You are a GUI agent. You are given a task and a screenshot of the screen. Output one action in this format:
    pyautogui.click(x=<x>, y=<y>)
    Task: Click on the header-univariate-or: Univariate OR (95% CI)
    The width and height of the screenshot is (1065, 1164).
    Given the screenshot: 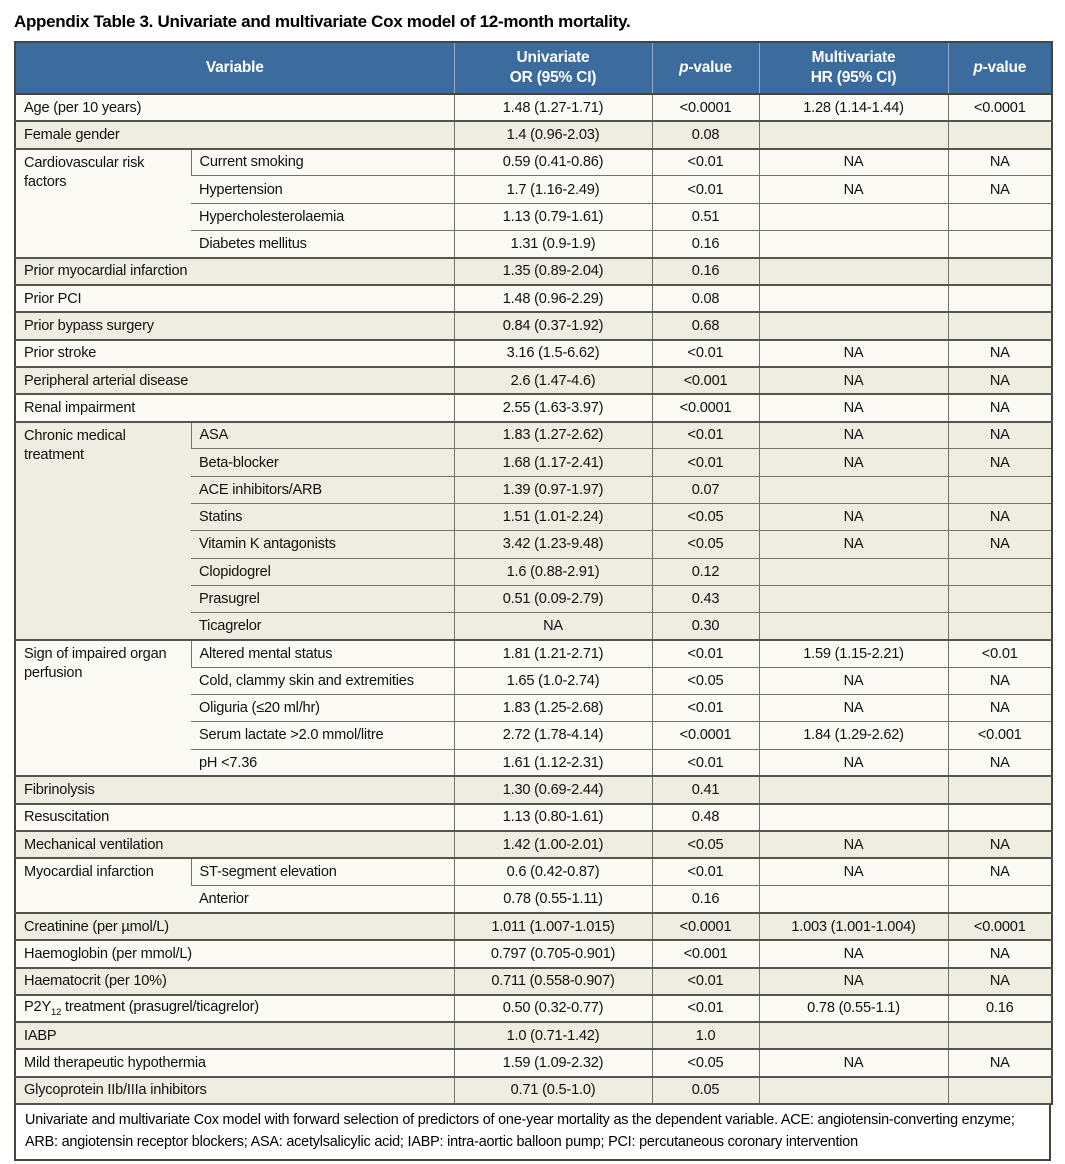 What is the action you would take?
    pyautogui.click(x=553, y=68)
    